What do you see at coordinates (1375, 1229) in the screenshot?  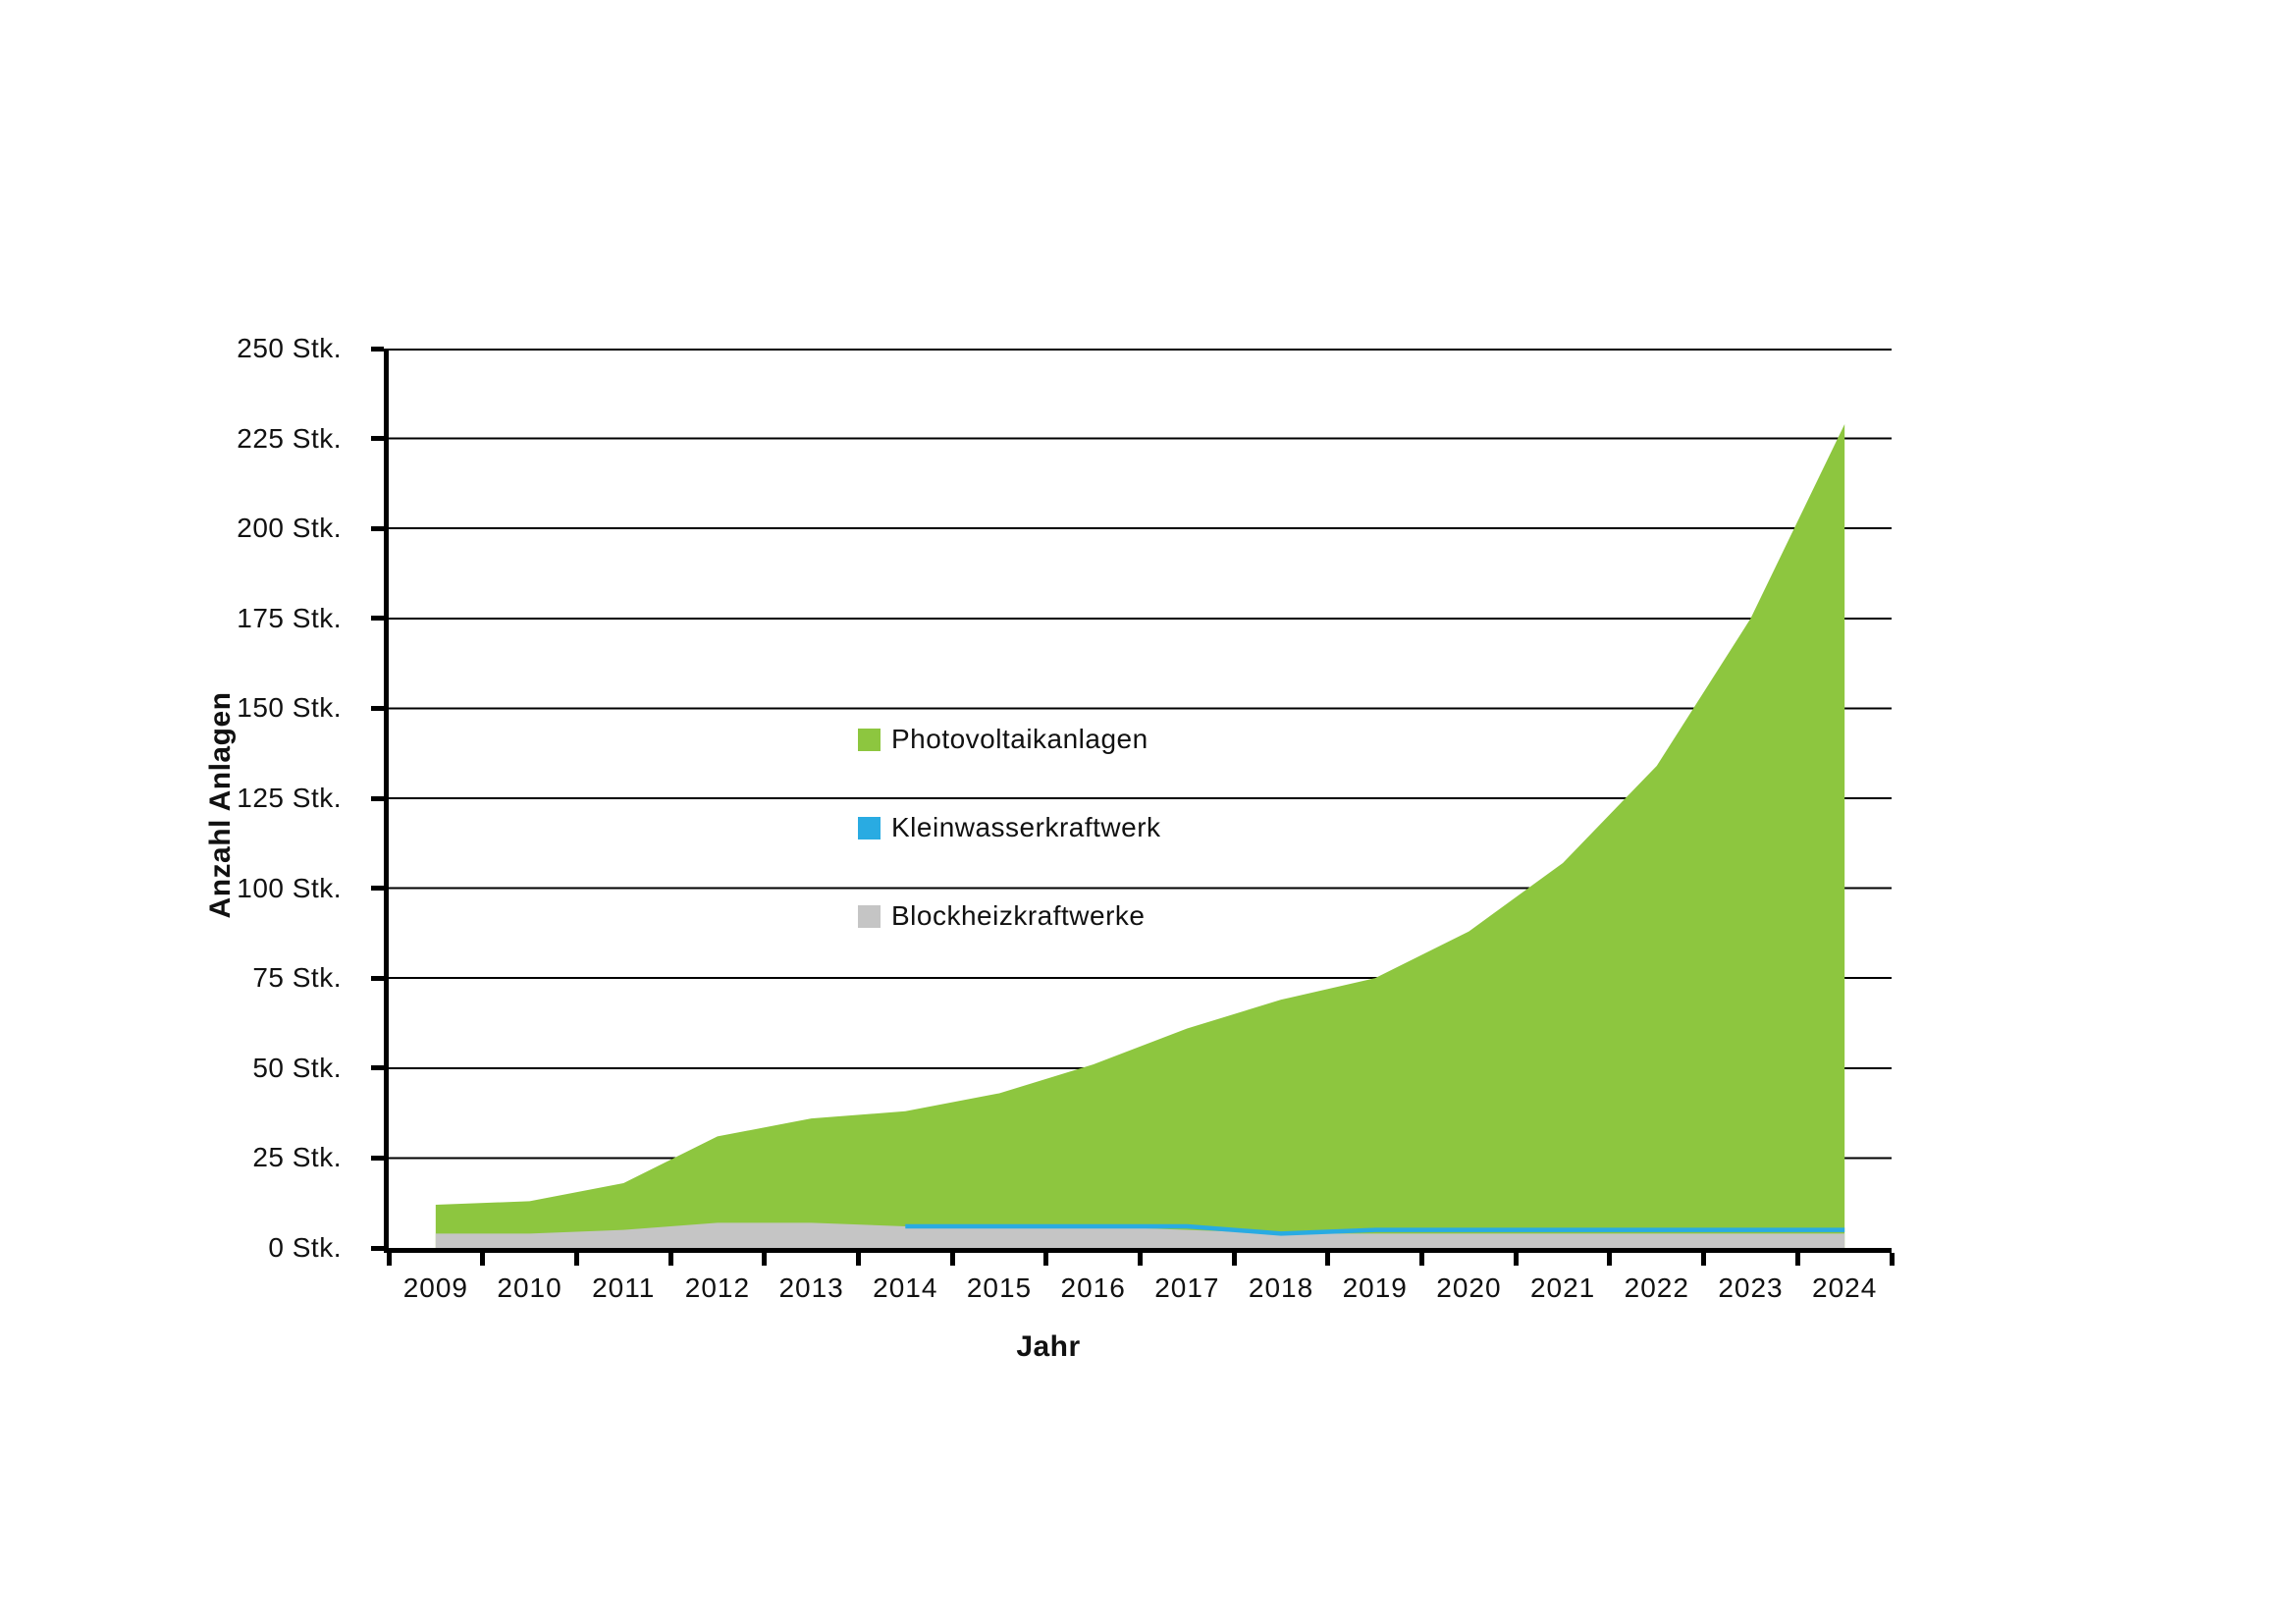 I see `line-series-kleinwasserkraftwerk` at bounding box center [1375, 1229].